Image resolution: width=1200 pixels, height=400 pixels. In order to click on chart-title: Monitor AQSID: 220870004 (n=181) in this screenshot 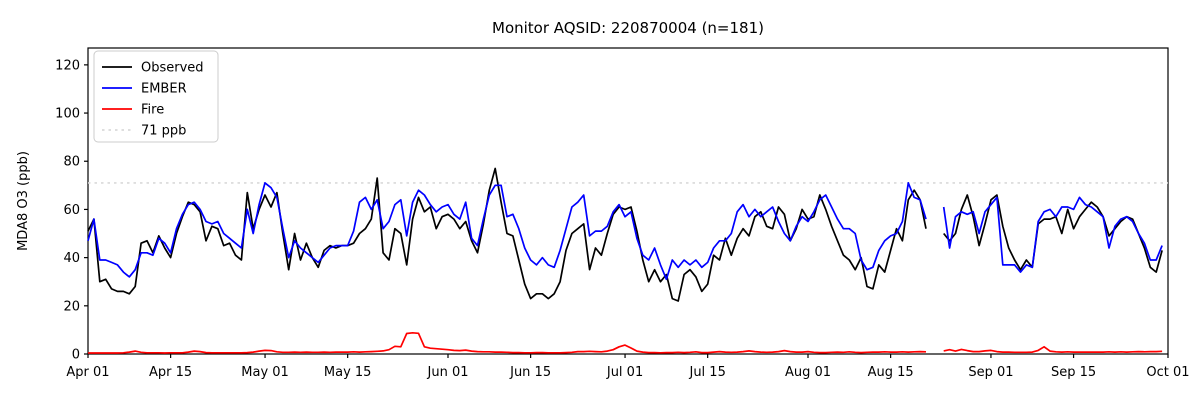, I will do `click(628, 28)`.